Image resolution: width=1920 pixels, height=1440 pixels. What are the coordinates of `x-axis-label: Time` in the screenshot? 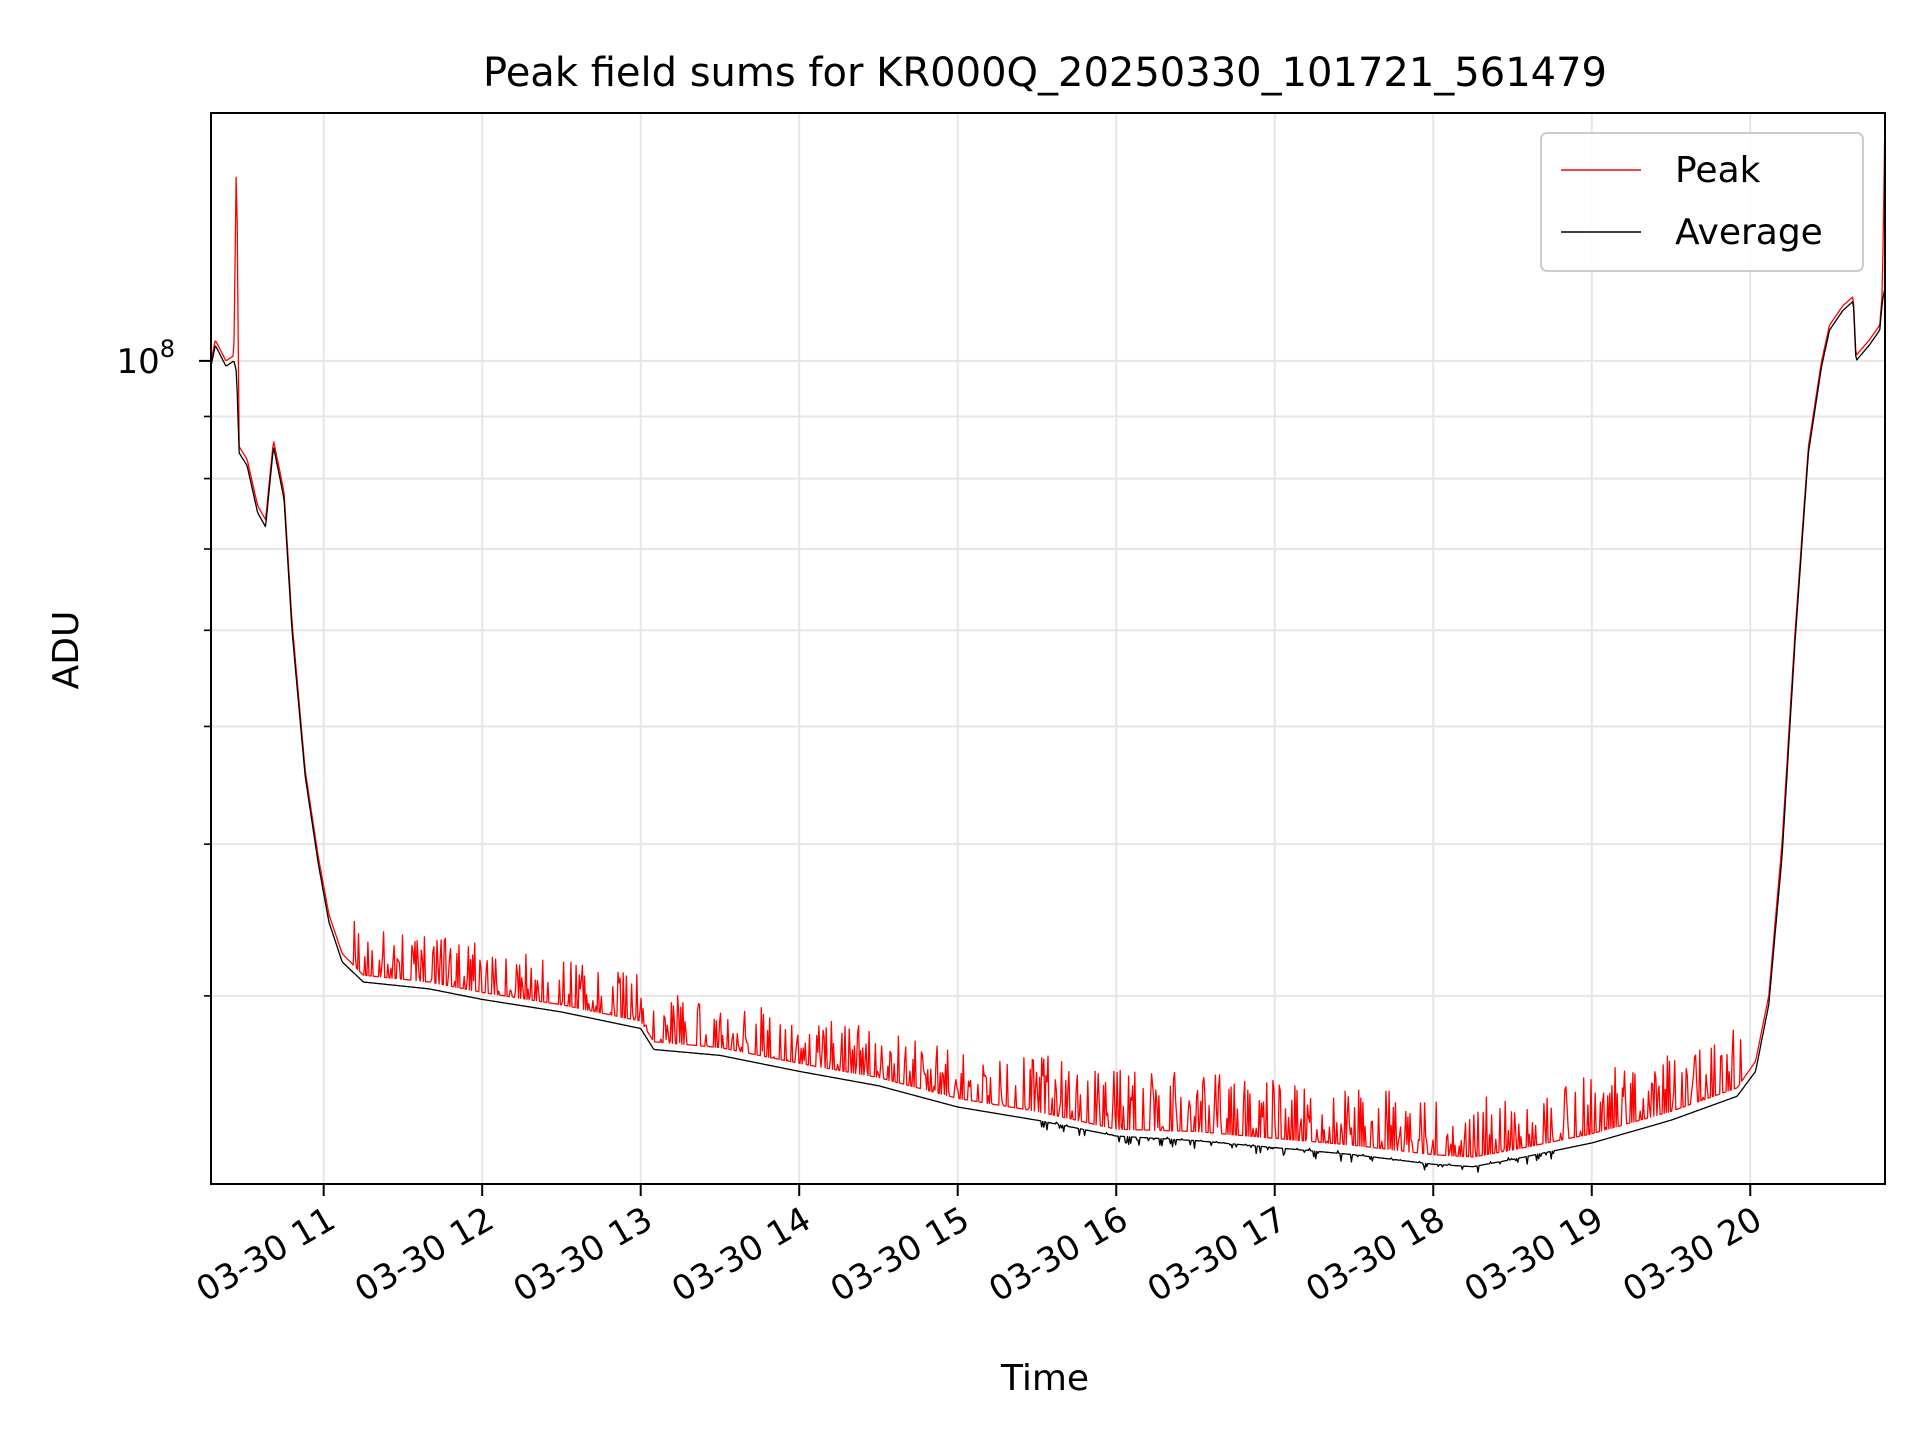 It's located at (1044, 1378).